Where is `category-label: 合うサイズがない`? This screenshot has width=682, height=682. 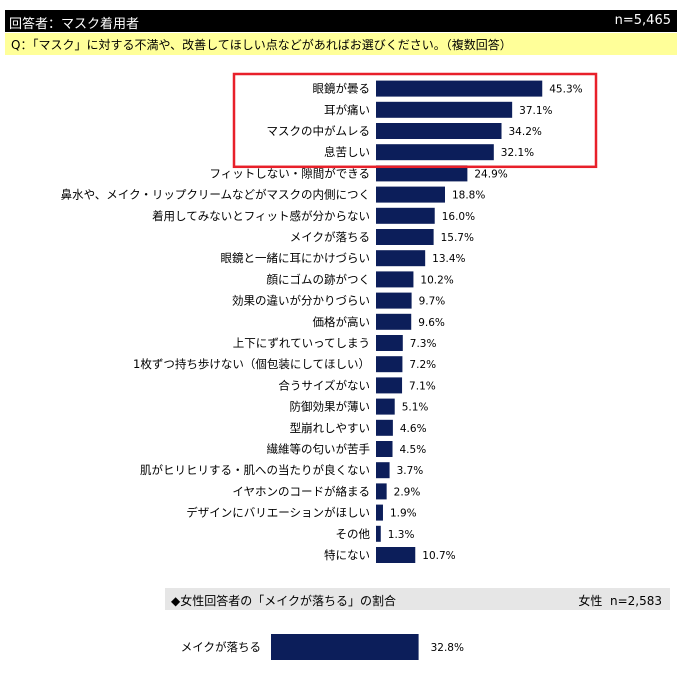 category-label: 合うサイズがない is located at coordinates (324, 385).